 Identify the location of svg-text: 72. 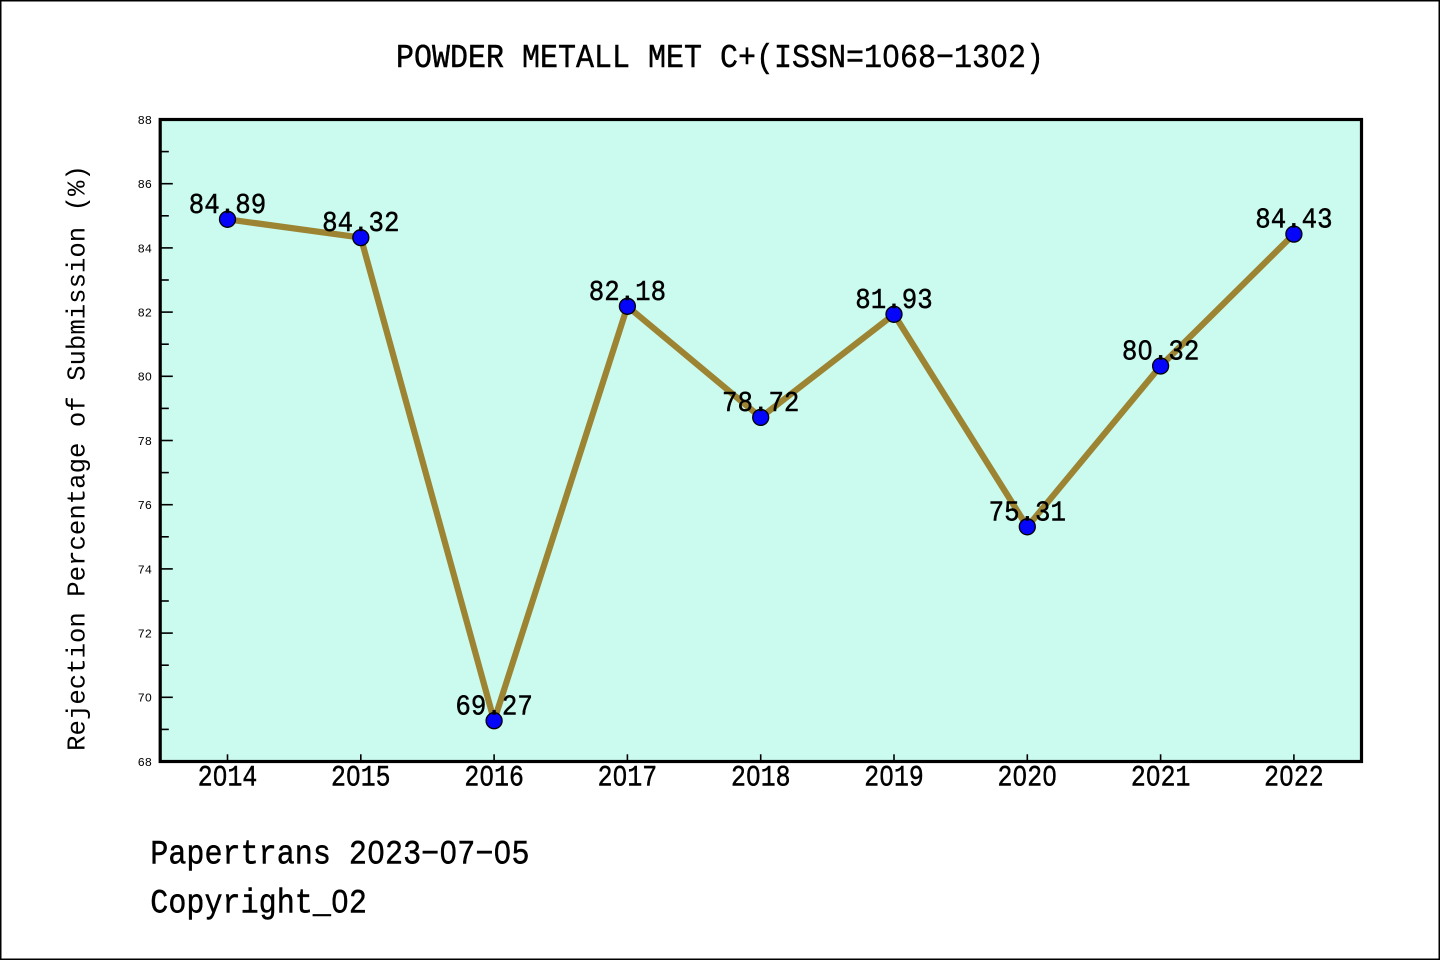
(145, 635).